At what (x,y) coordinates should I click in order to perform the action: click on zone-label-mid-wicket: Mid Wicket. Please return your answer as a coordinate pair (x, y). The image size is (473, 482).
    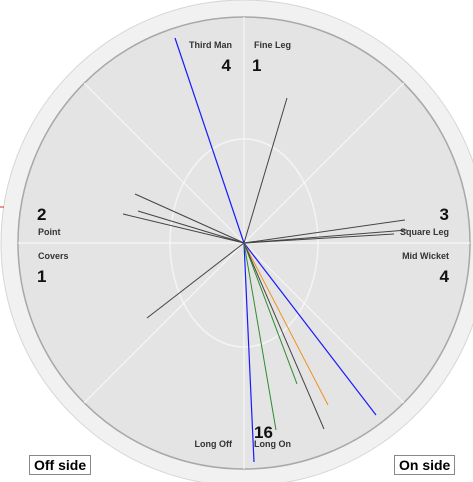
    Looking at the image, I should click on (425, 256).